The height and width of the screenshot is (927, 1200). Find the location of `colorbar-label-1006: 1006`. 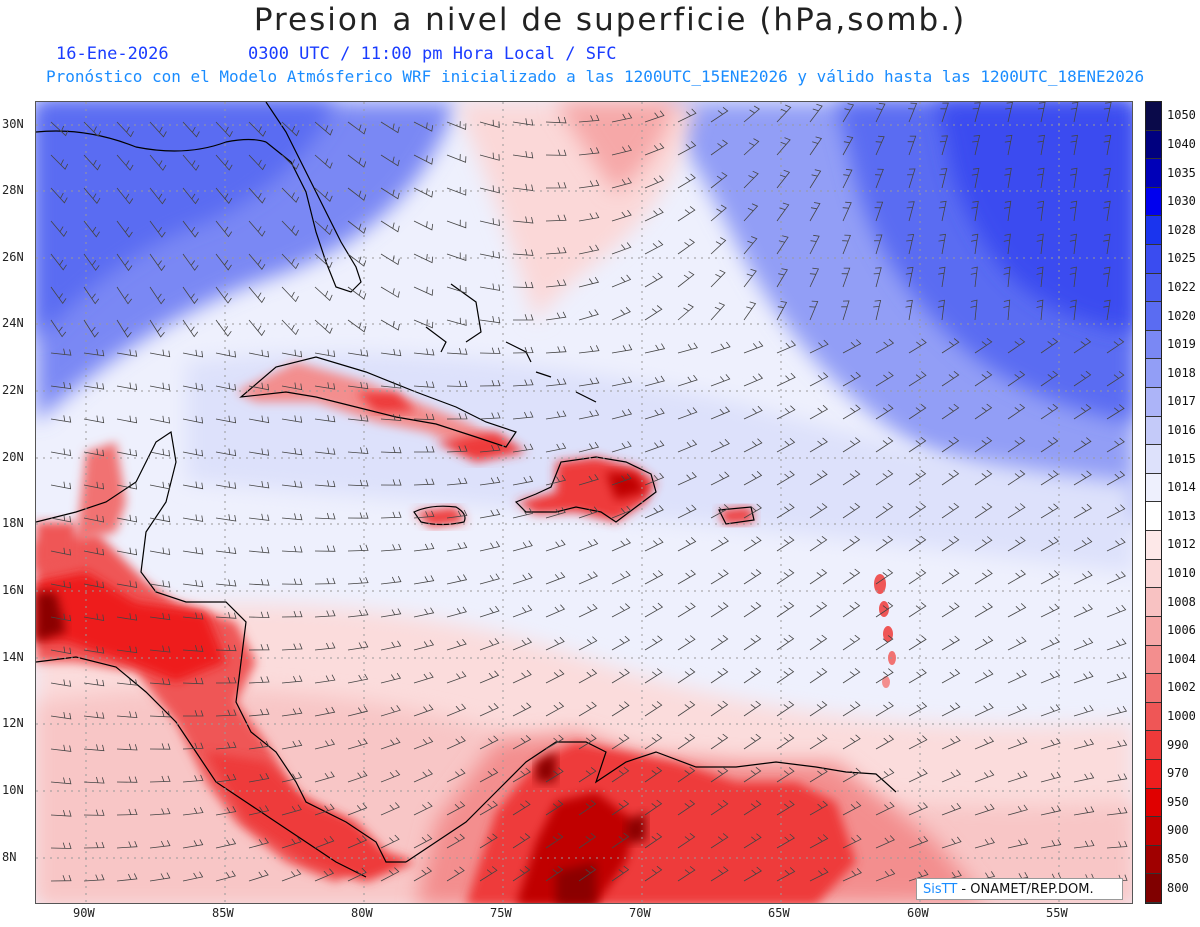

colorbar-label-1006: 1006 is located at coordinates (1181, 630).